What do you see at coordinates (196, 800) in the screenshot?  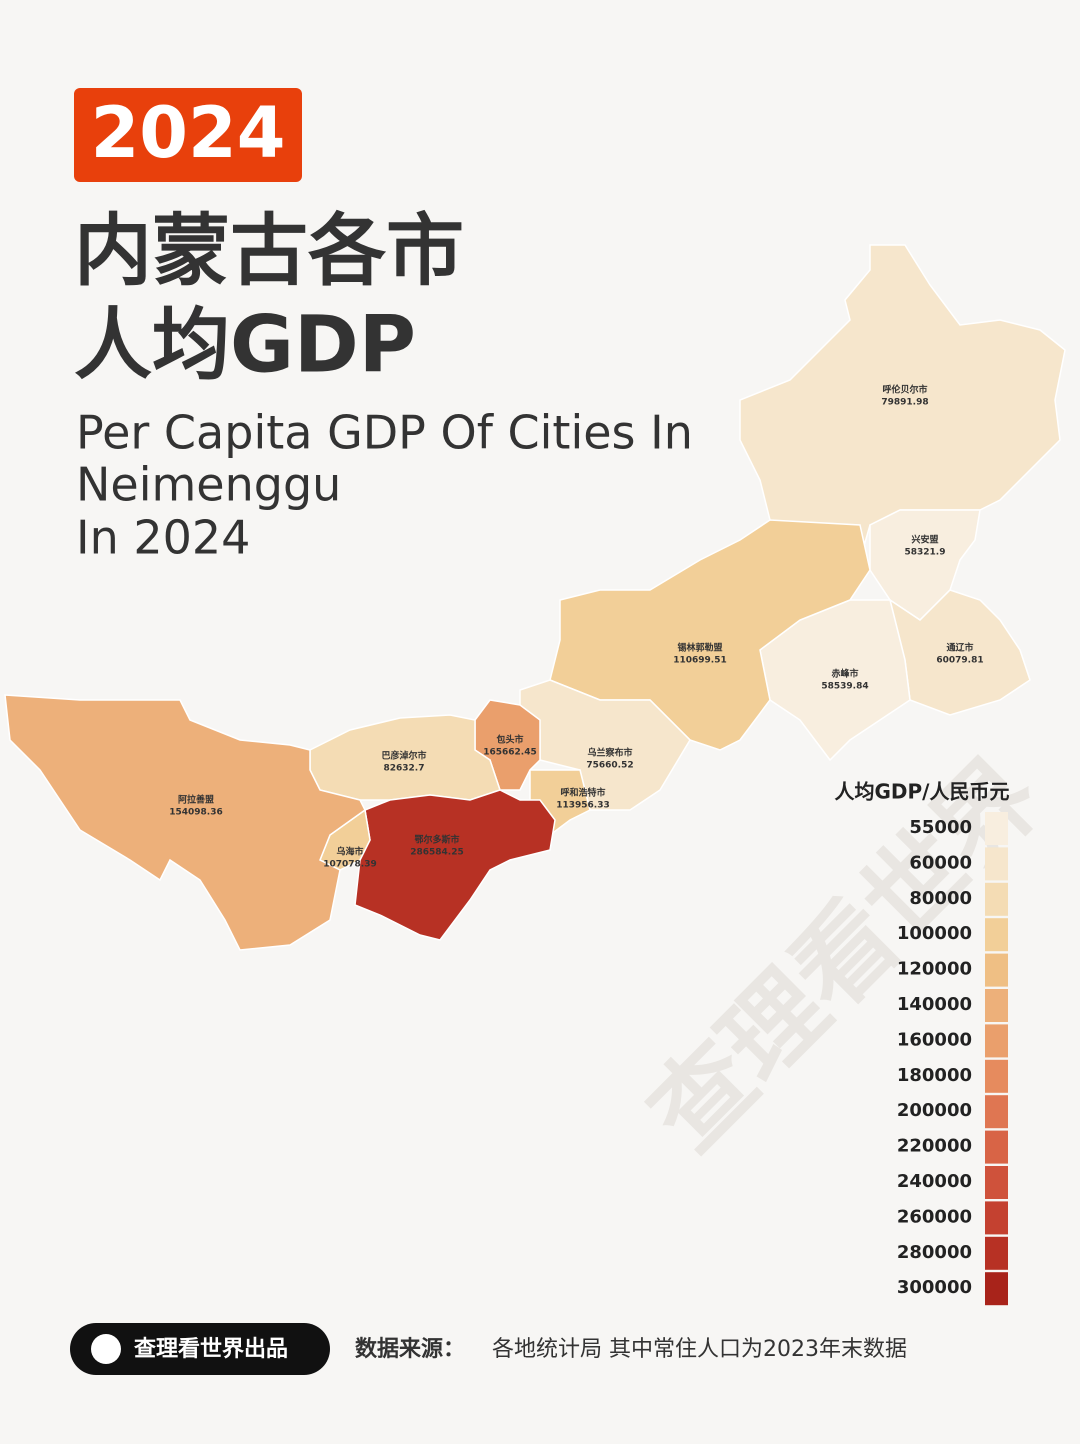 I see `region-name: 阿拉善盟` at bounding box center [196, 800].